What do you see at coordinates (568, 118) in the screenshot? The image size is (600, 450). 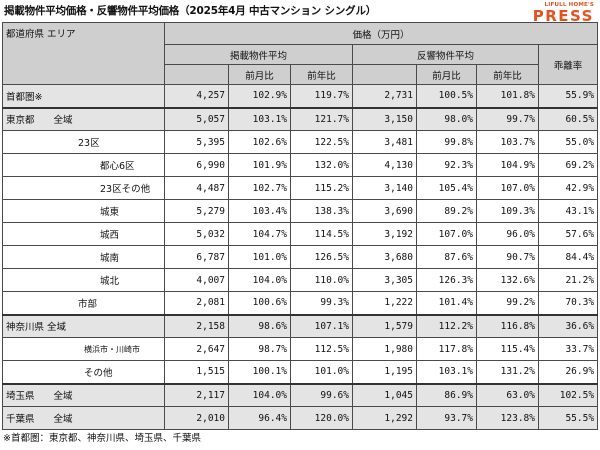 I see `divergence: 60.5%` at bounding box center [568, 118].